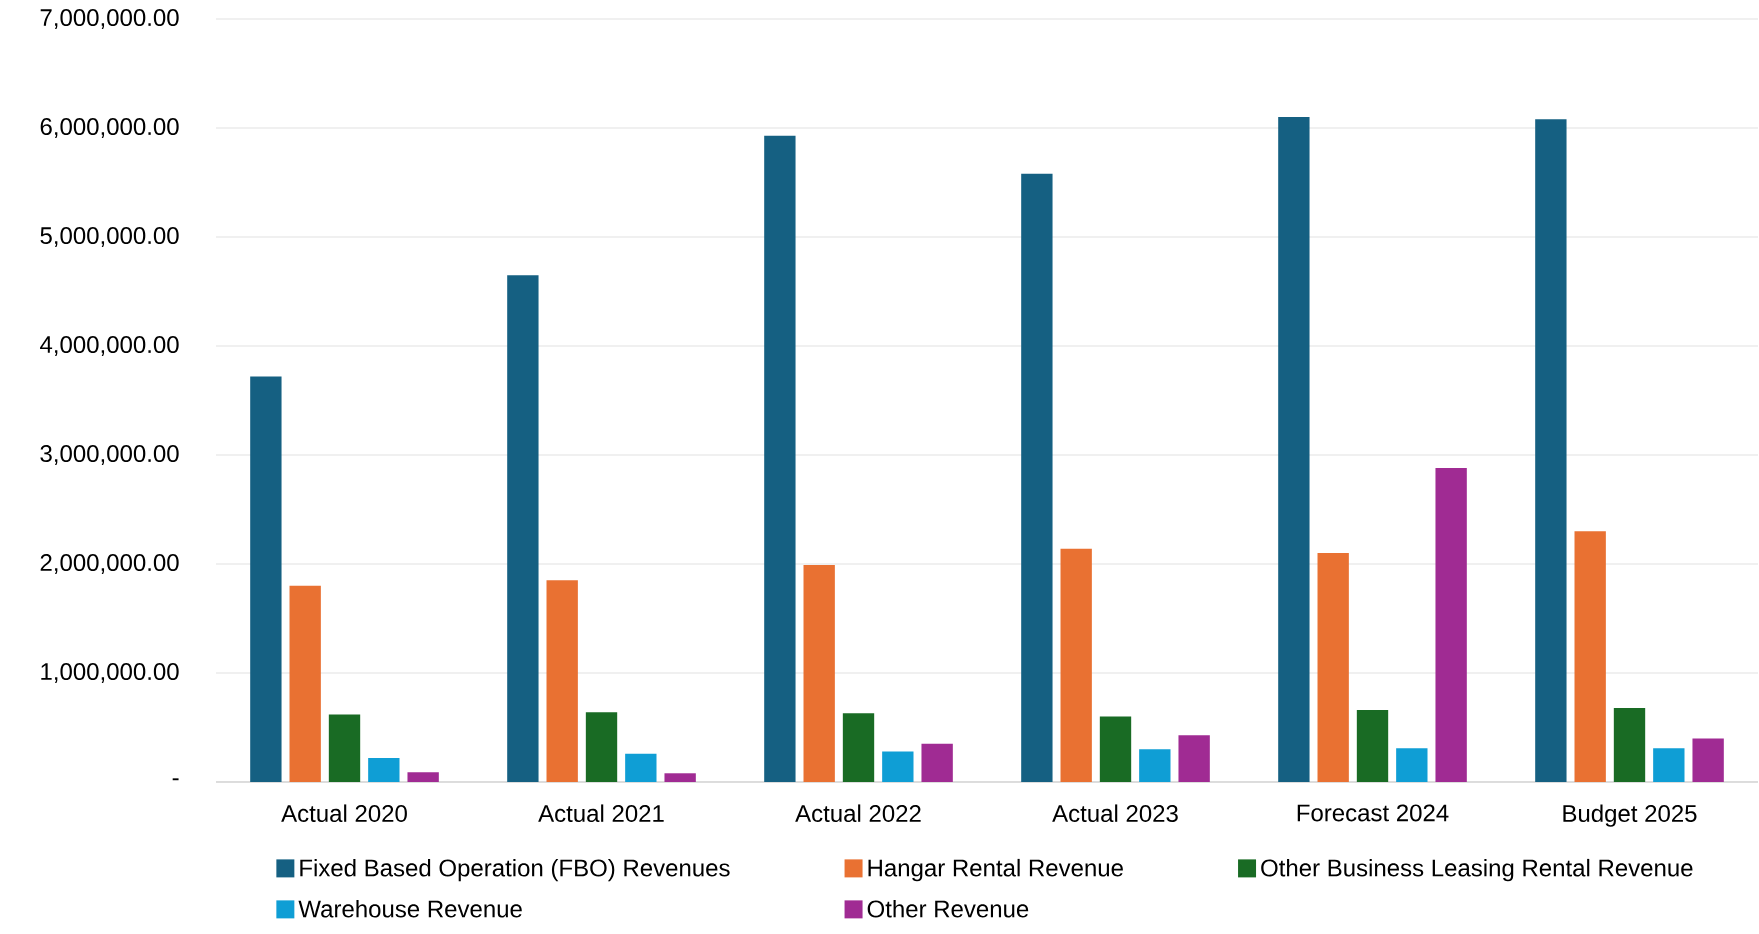 This screenshot has height=934, width=1759. Describe the element at coordinates (995, 870) in the screenshot. I see `legend-label: Hangar Rental Revenue` at that location.